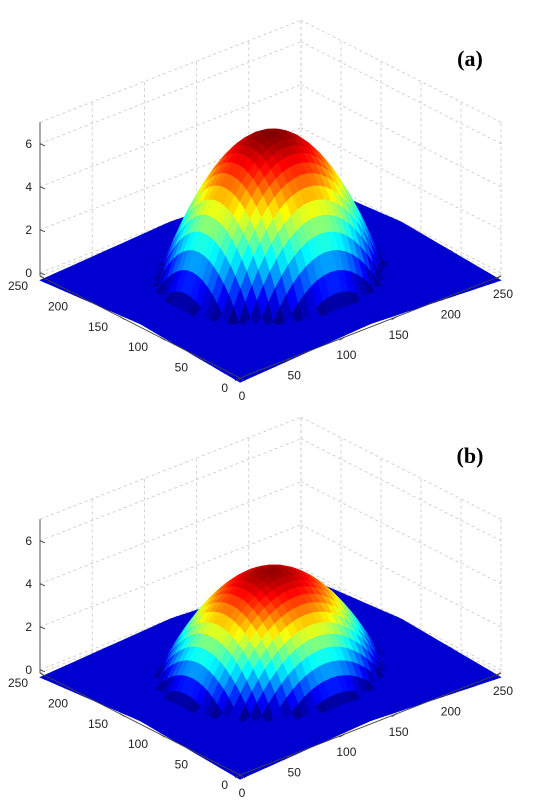 The image size is (550, 804). Describe the element at coordinates (470, 58) in the screenshot. I see `panel-label: (a)` at that location.